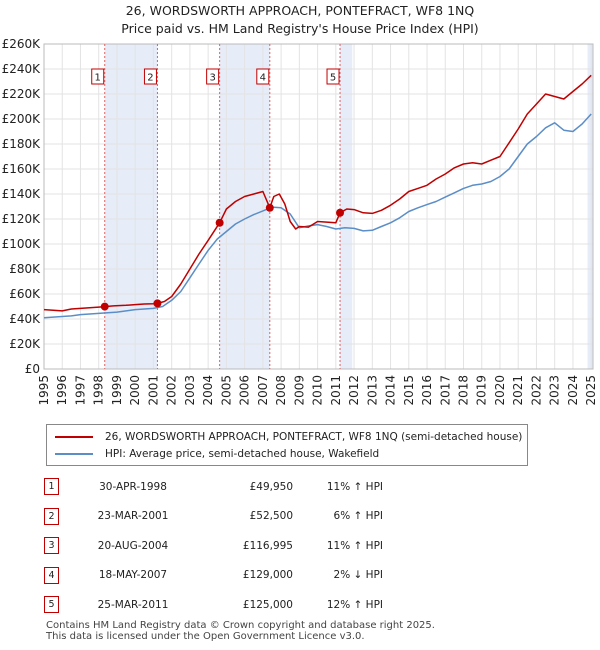  I want to click on sale-marker-number: 3, so click(212, 78).